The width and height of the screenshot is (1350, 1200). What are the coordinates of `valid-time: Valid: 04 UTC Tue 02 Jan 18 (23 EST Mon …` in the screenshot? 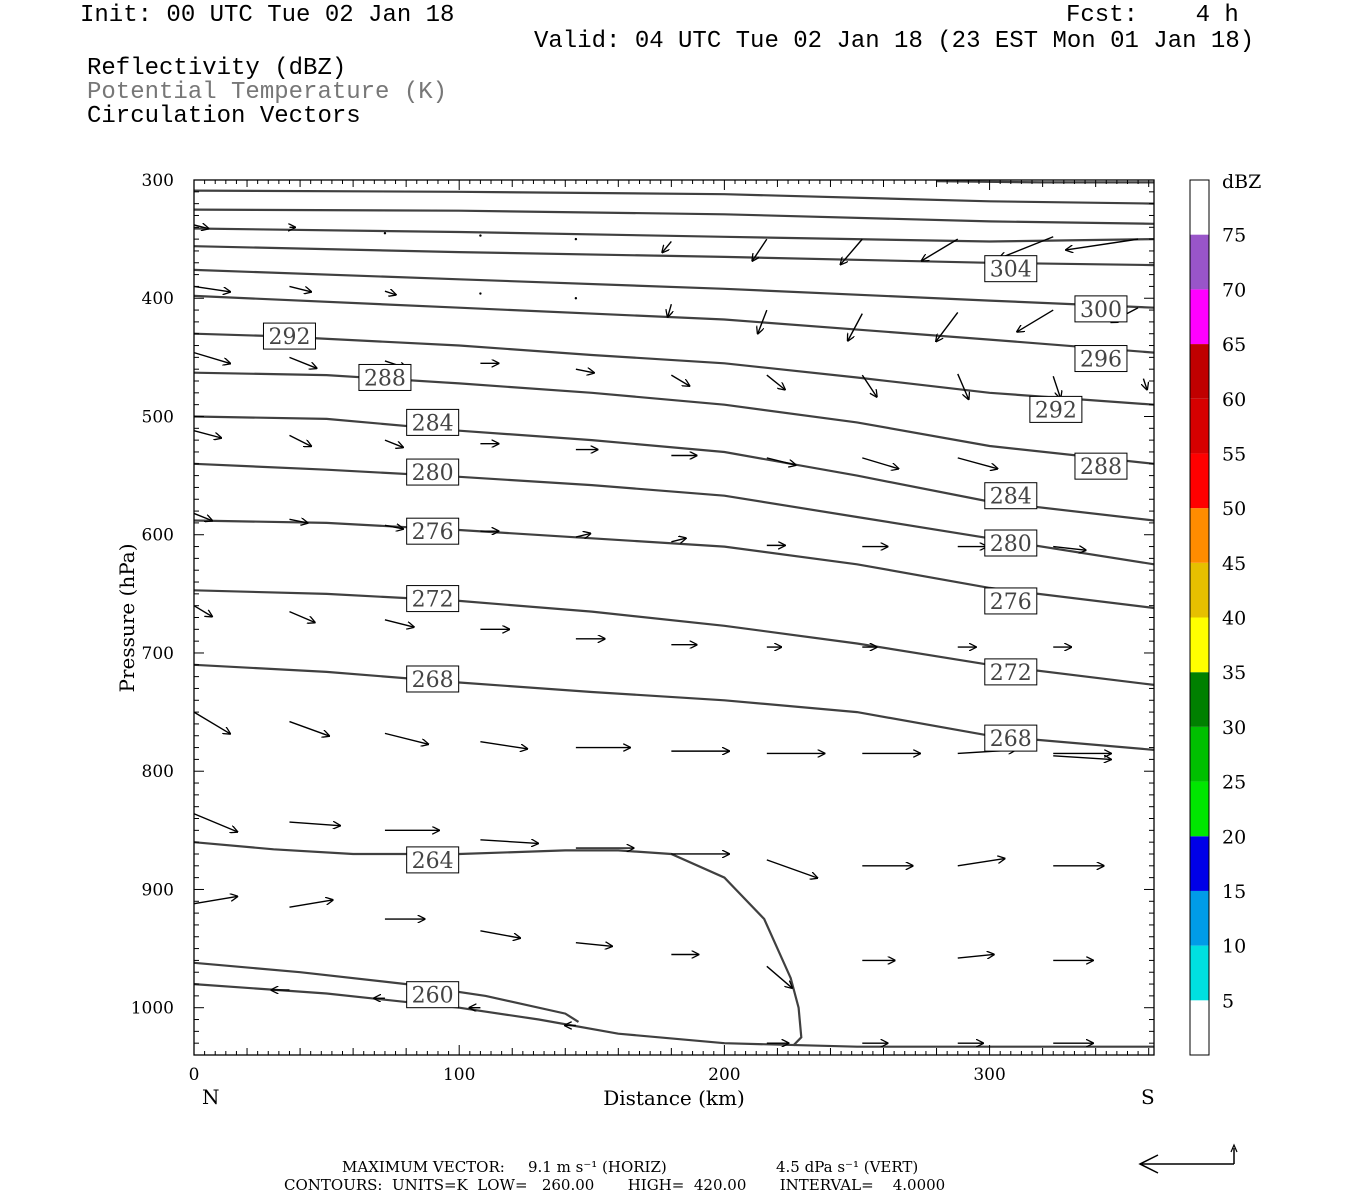 It's located at (894, 41).